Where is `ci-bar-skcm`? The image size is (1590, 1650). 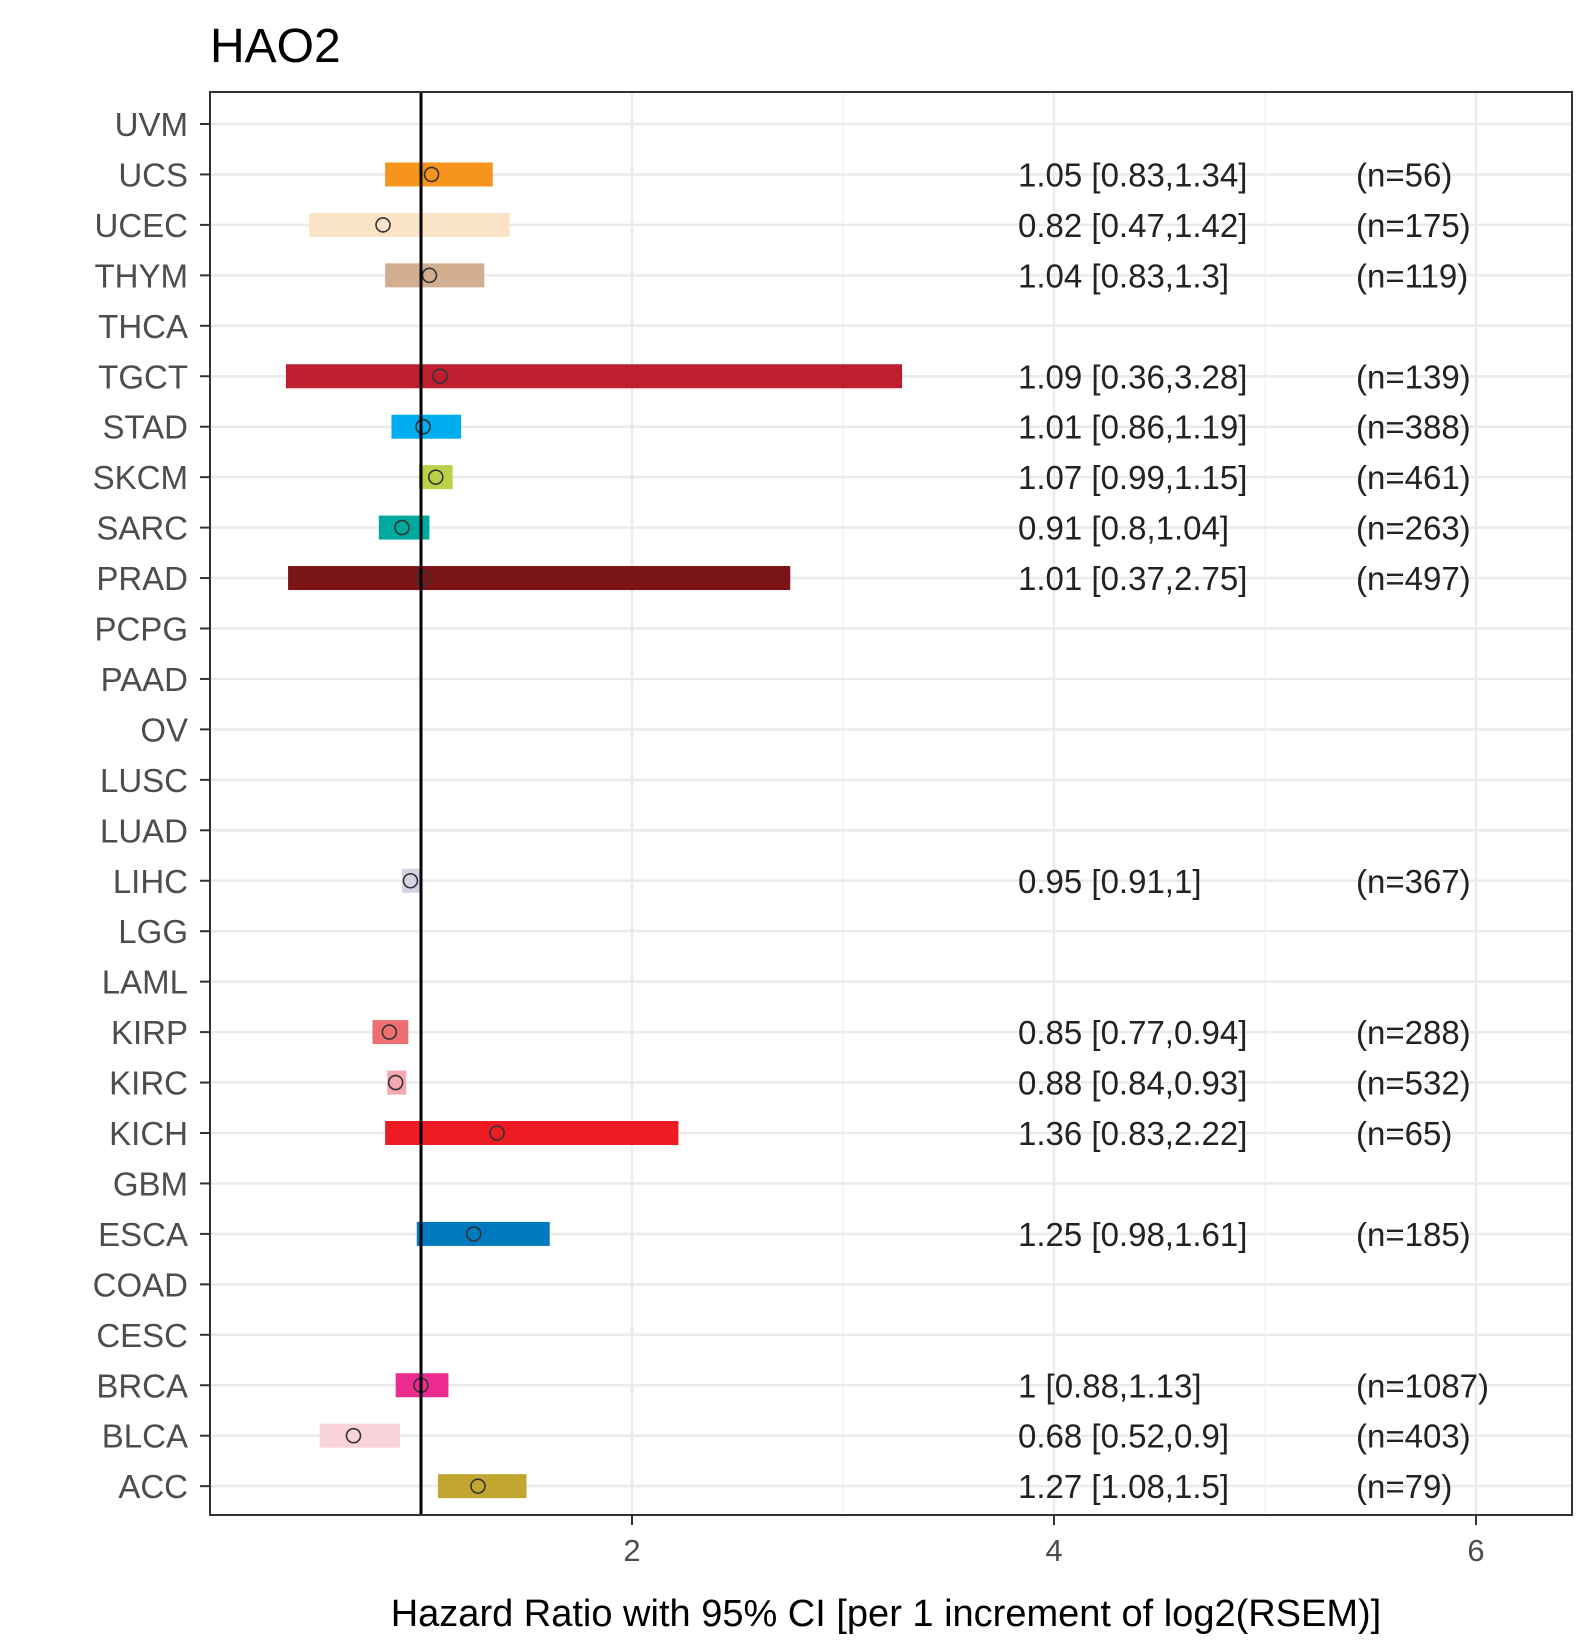 ci-bar-skcm is located at coordinates (435, 477).